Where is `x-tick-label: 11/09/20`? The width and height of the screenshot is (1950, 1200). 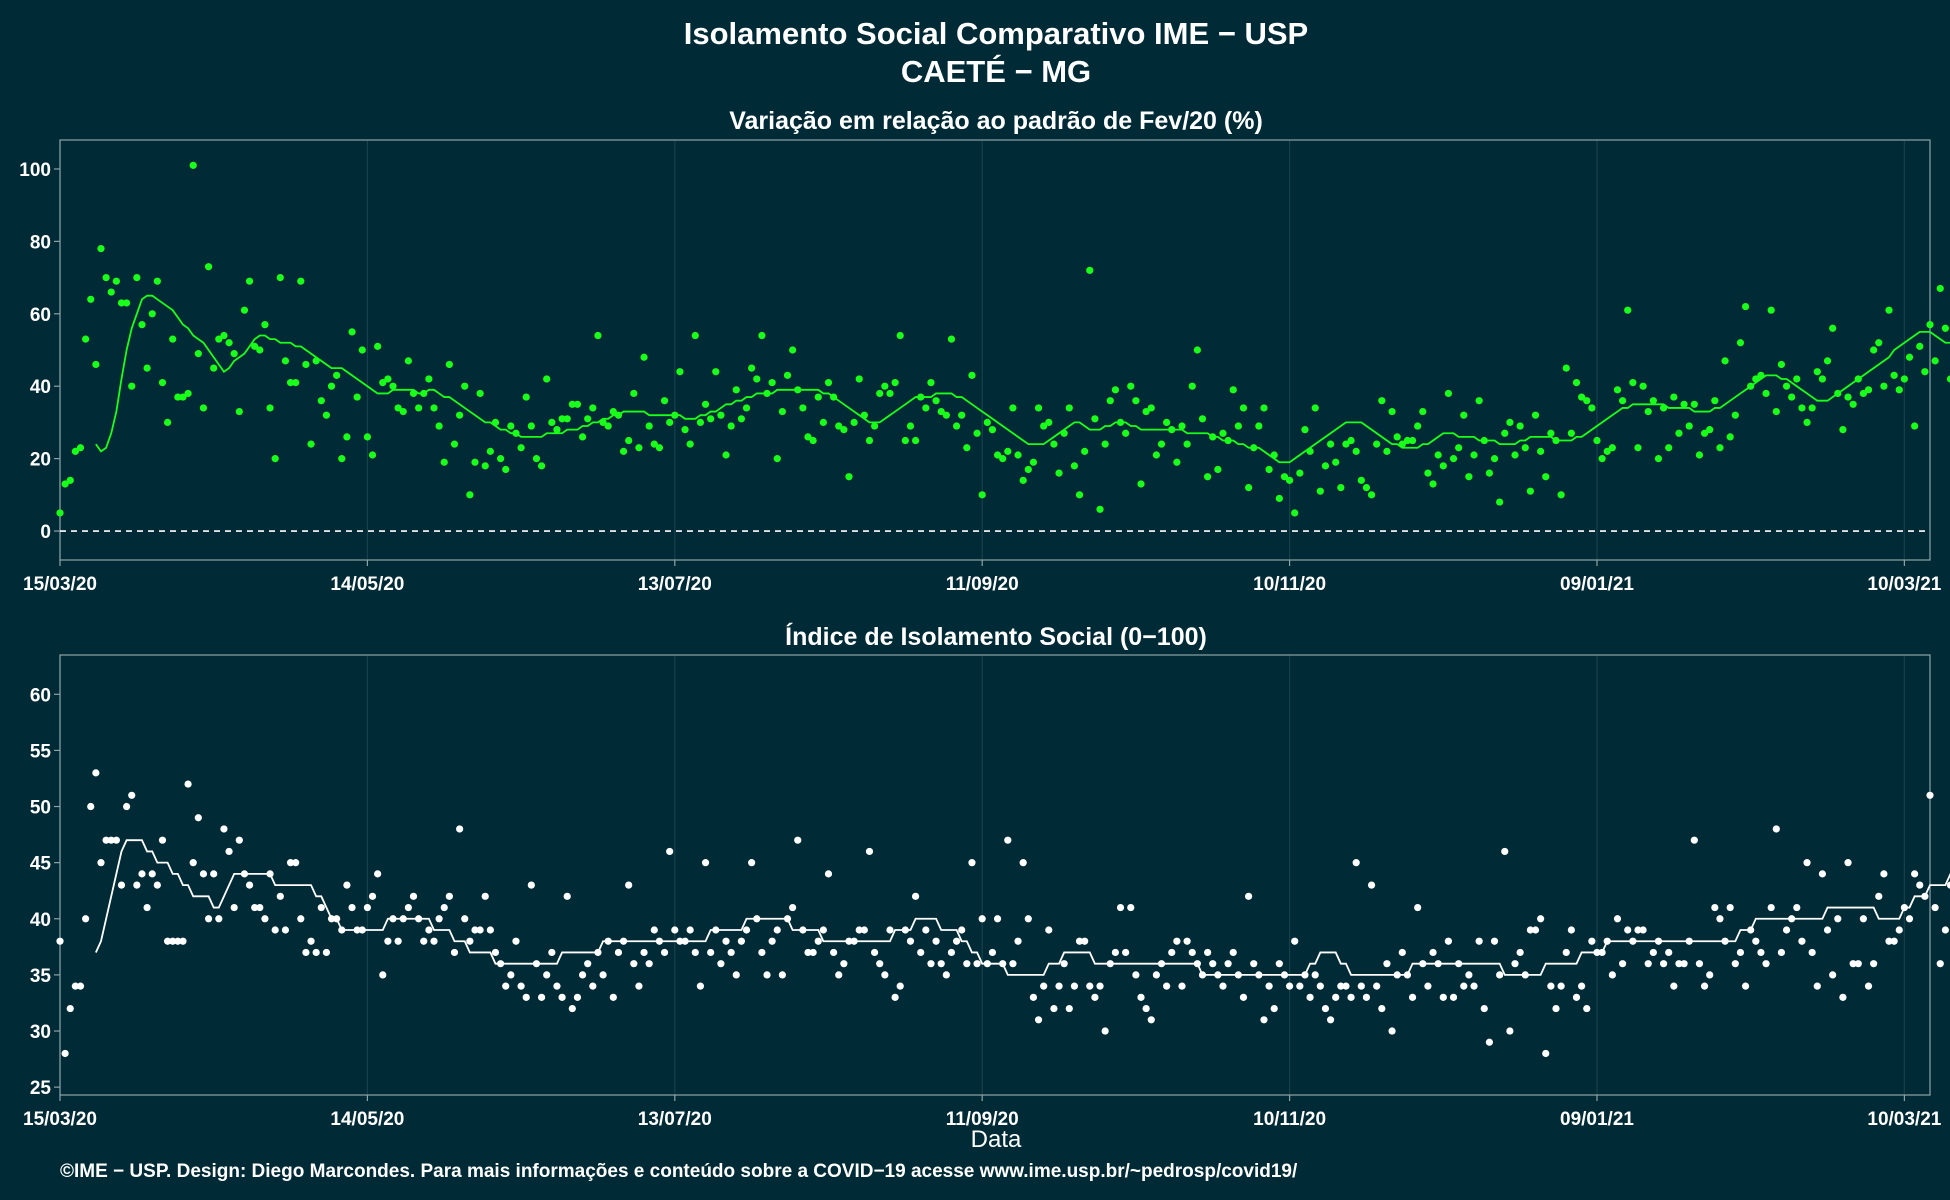
x-tick-label: 11/09/20 is located at coordinates (982, 584).